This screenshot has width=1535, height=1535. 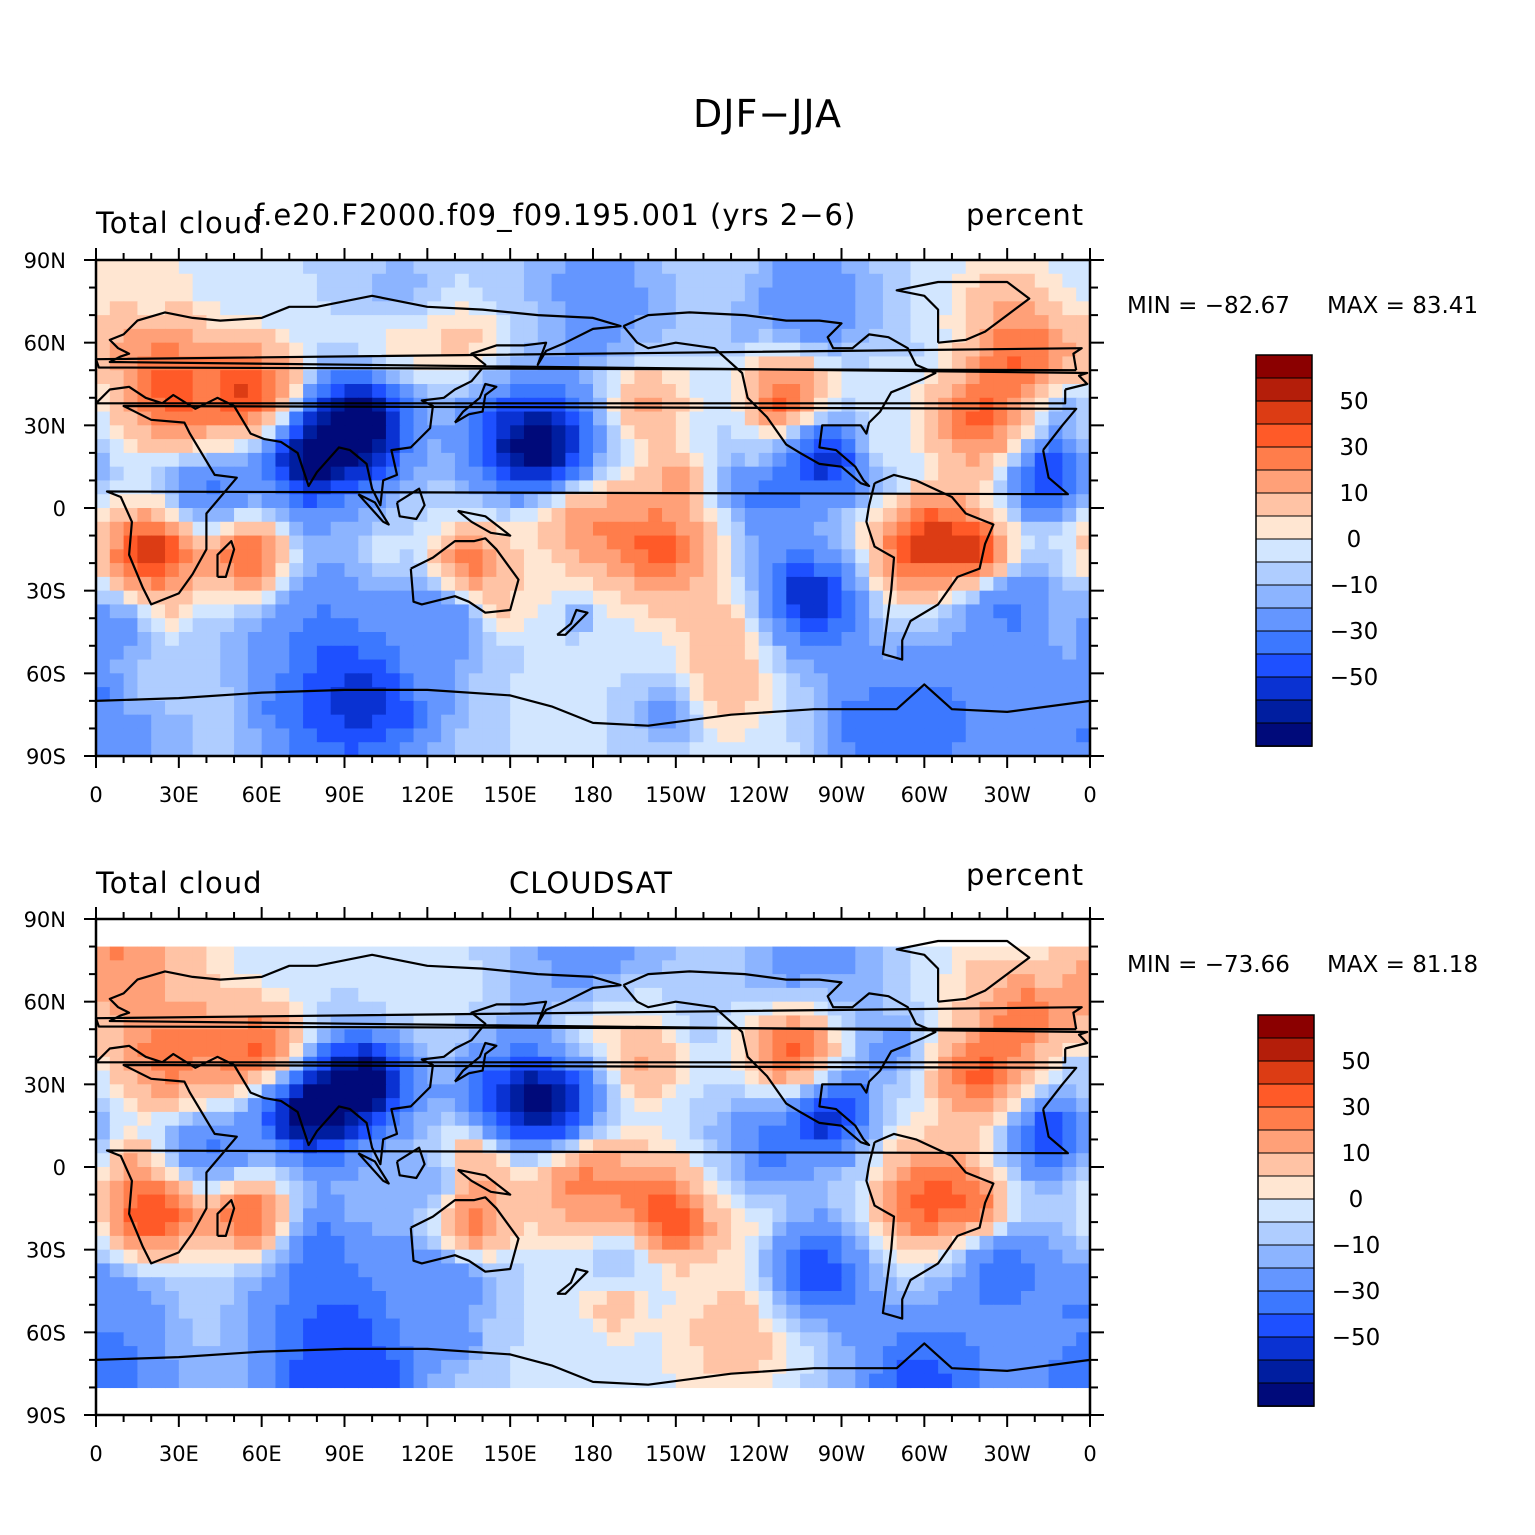 I want to click on stat-min: MIN = −73.66, so click(x=1208, y=965).